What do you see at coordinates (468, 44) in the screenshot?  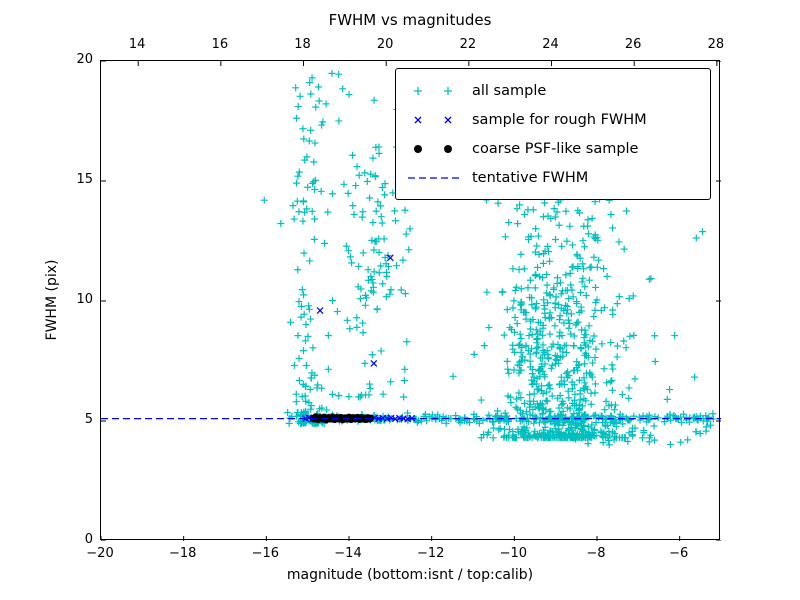 I see `x-tick-label-top: 22` at bounding box center [468, 44].